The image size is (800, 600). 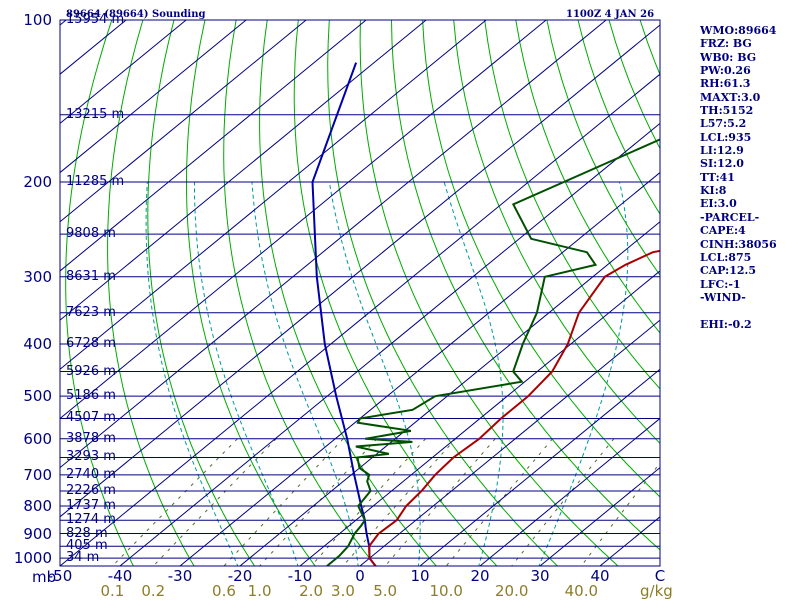 What do you see at coordinates (91, 418) in the screenshot?
I see `height-label: 4507 m` at bounding box center [91, 418].